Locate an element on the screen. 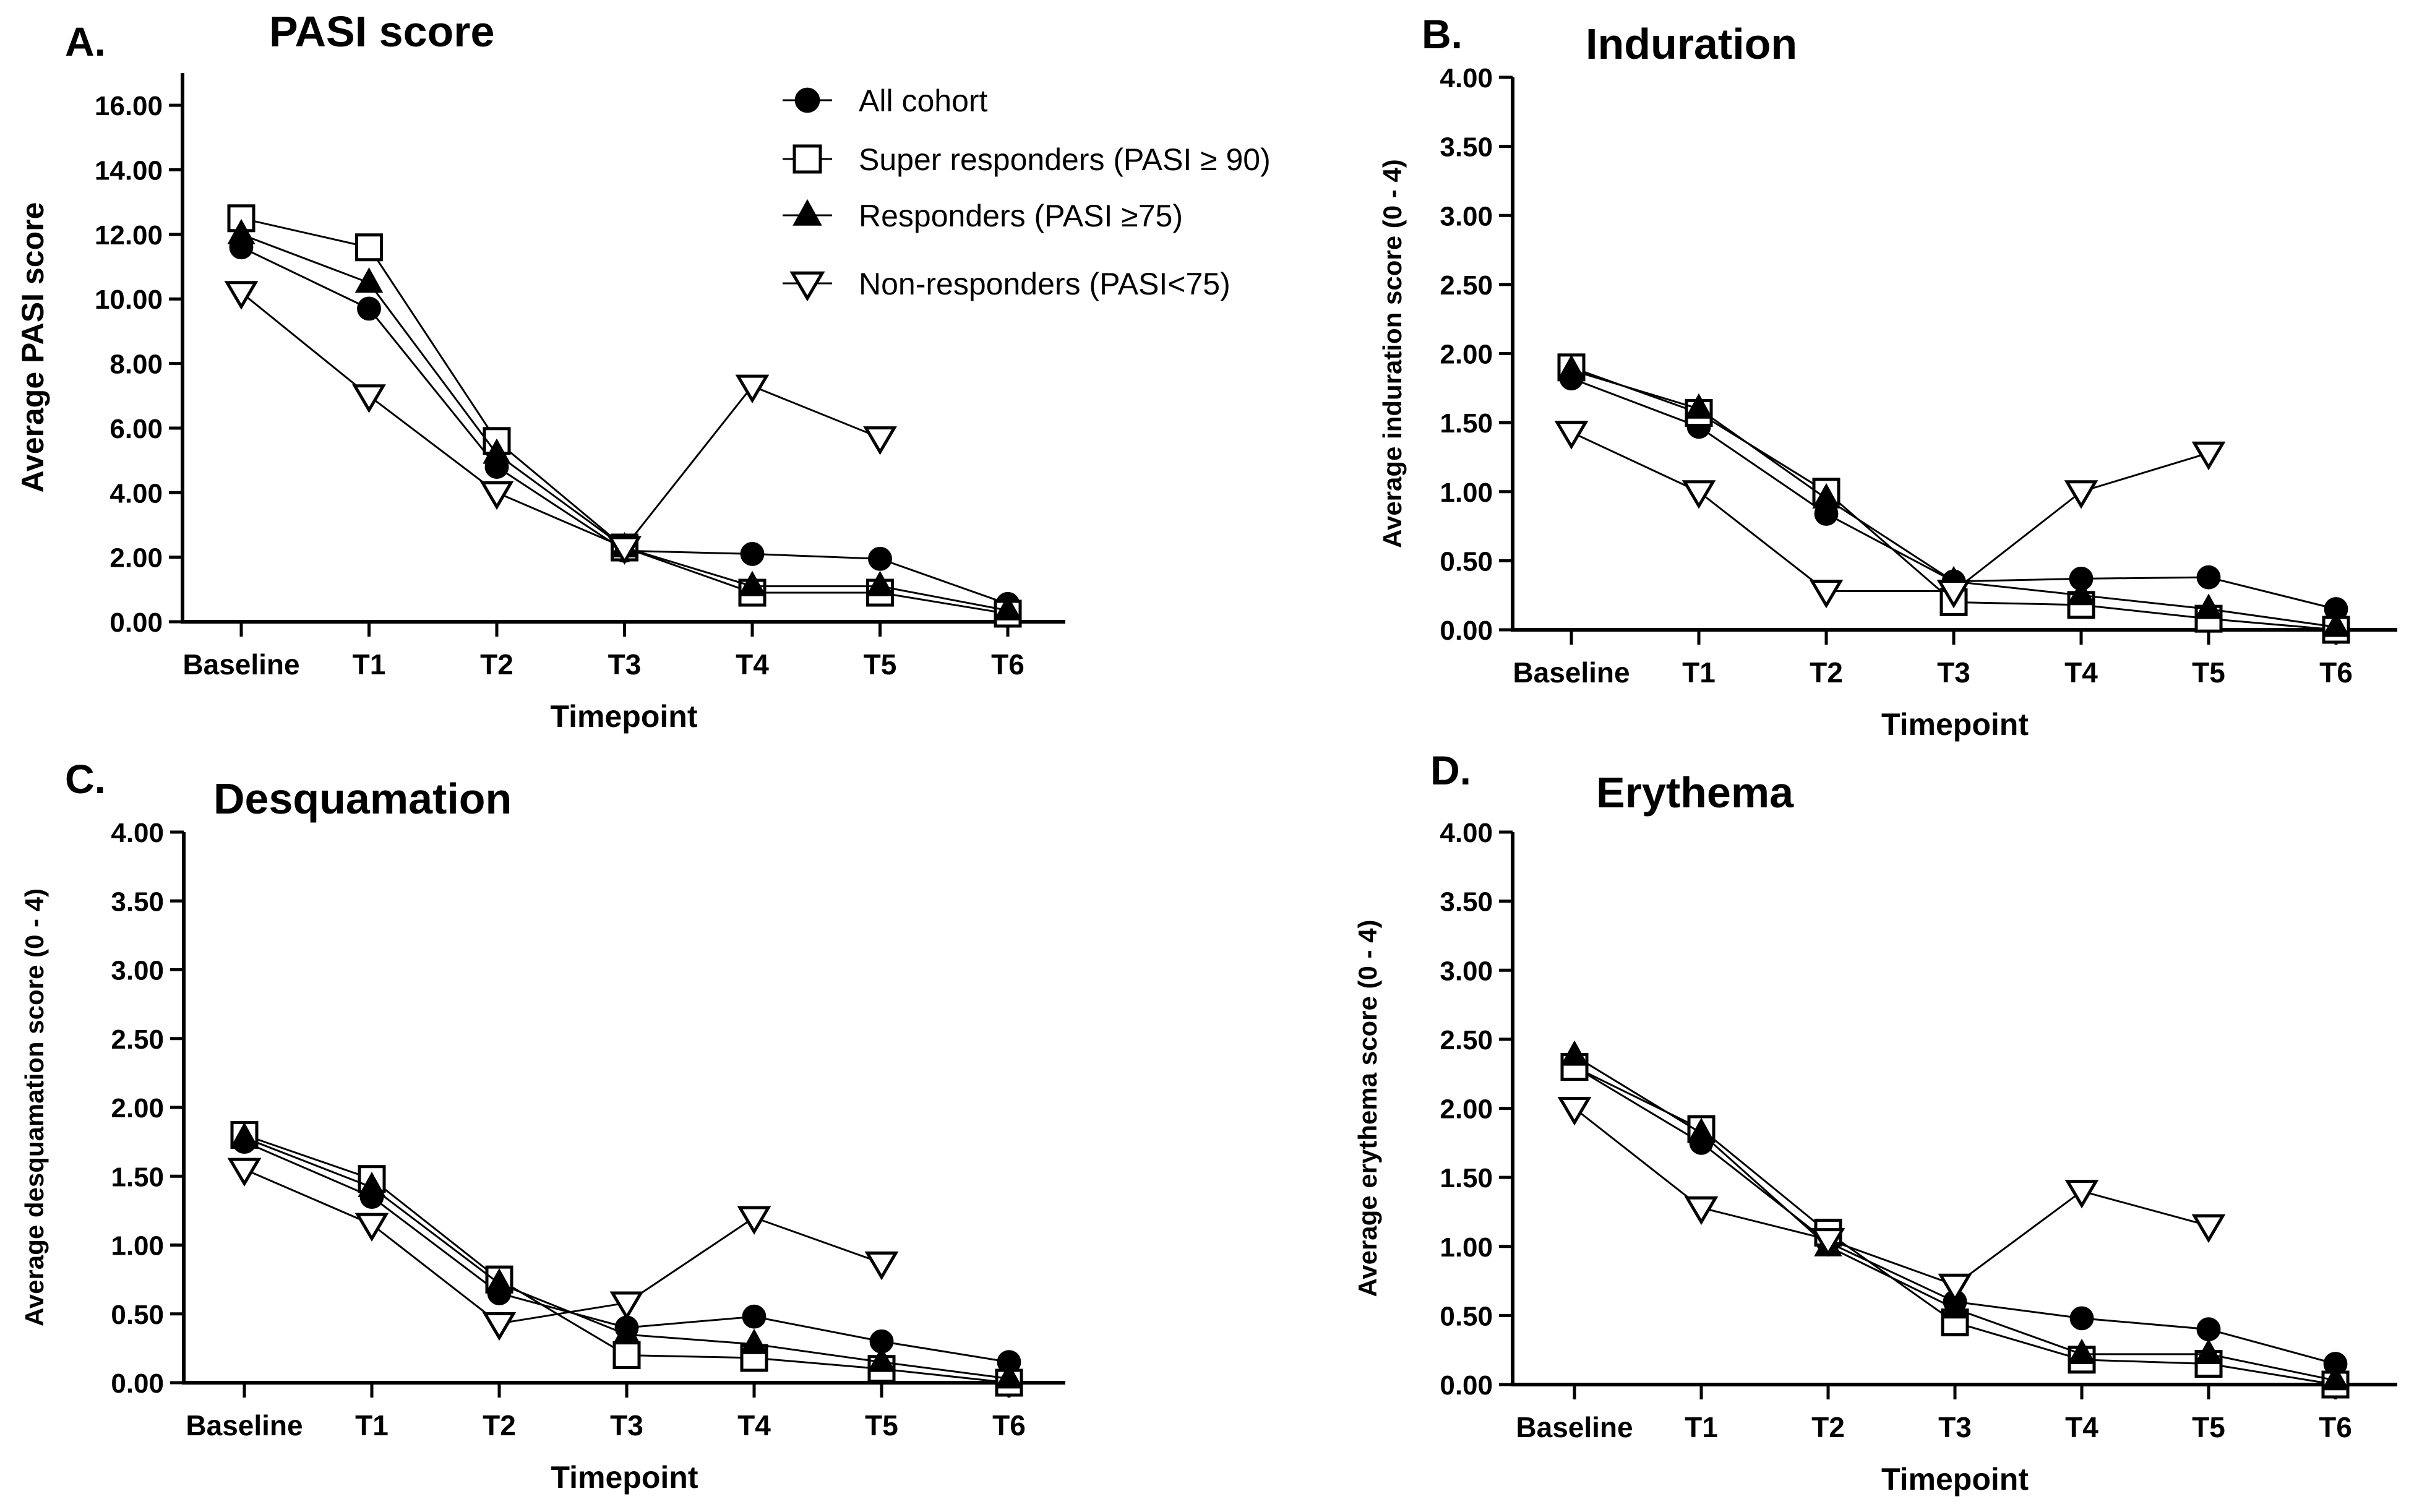 This screenshot has height=1512, width=2414. legend-circle-icon is located at coordinates (807, 100).